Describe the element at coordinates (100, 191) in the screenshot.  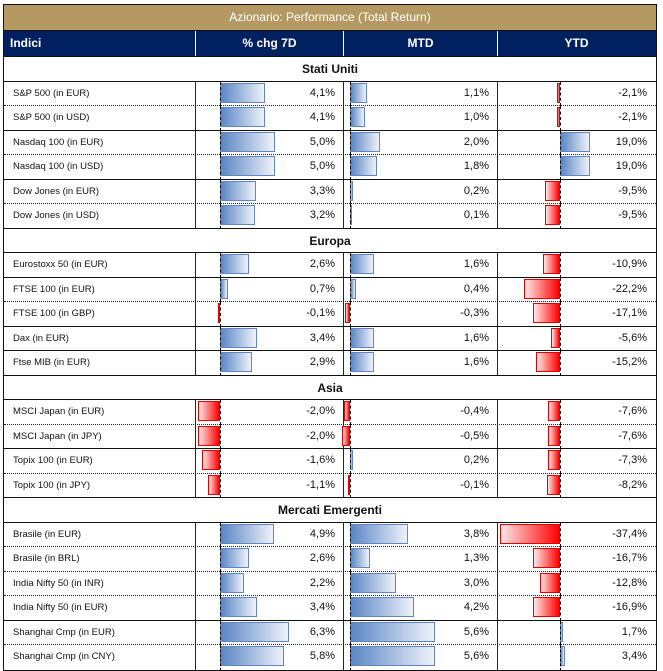
I see `index-name: Dow Jones (in EUR)` at that location.